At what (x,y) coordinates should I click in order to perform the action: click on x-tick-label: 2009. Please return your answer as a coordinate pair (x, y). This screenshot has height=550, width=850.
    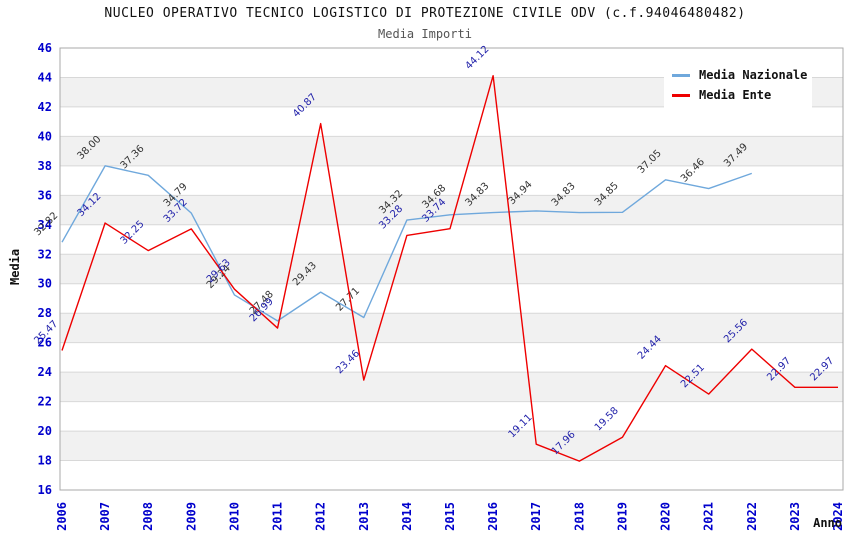
    Looking at the image, I should click on (191, 516).